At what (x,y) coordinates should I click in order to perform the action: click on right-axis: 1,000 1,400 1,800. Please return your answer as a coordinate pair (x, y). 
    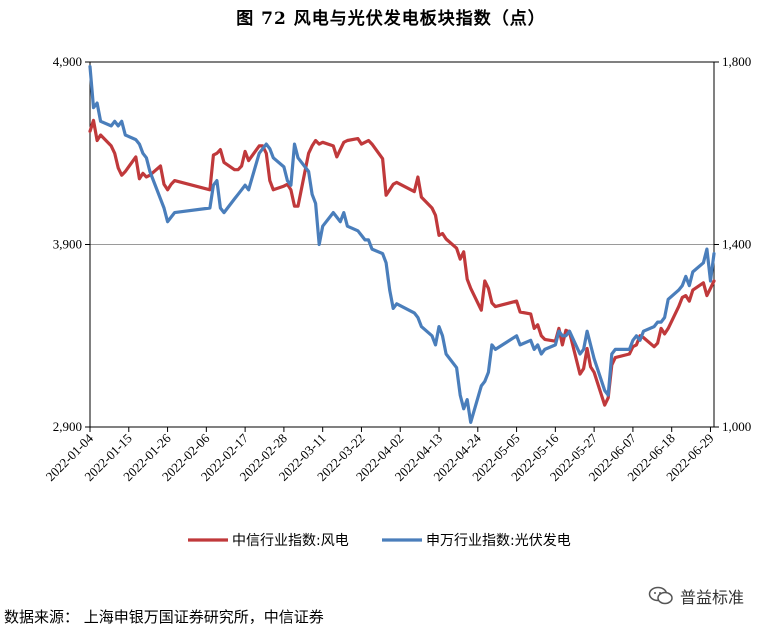
    Looking at the image, I should click on (732, 244).